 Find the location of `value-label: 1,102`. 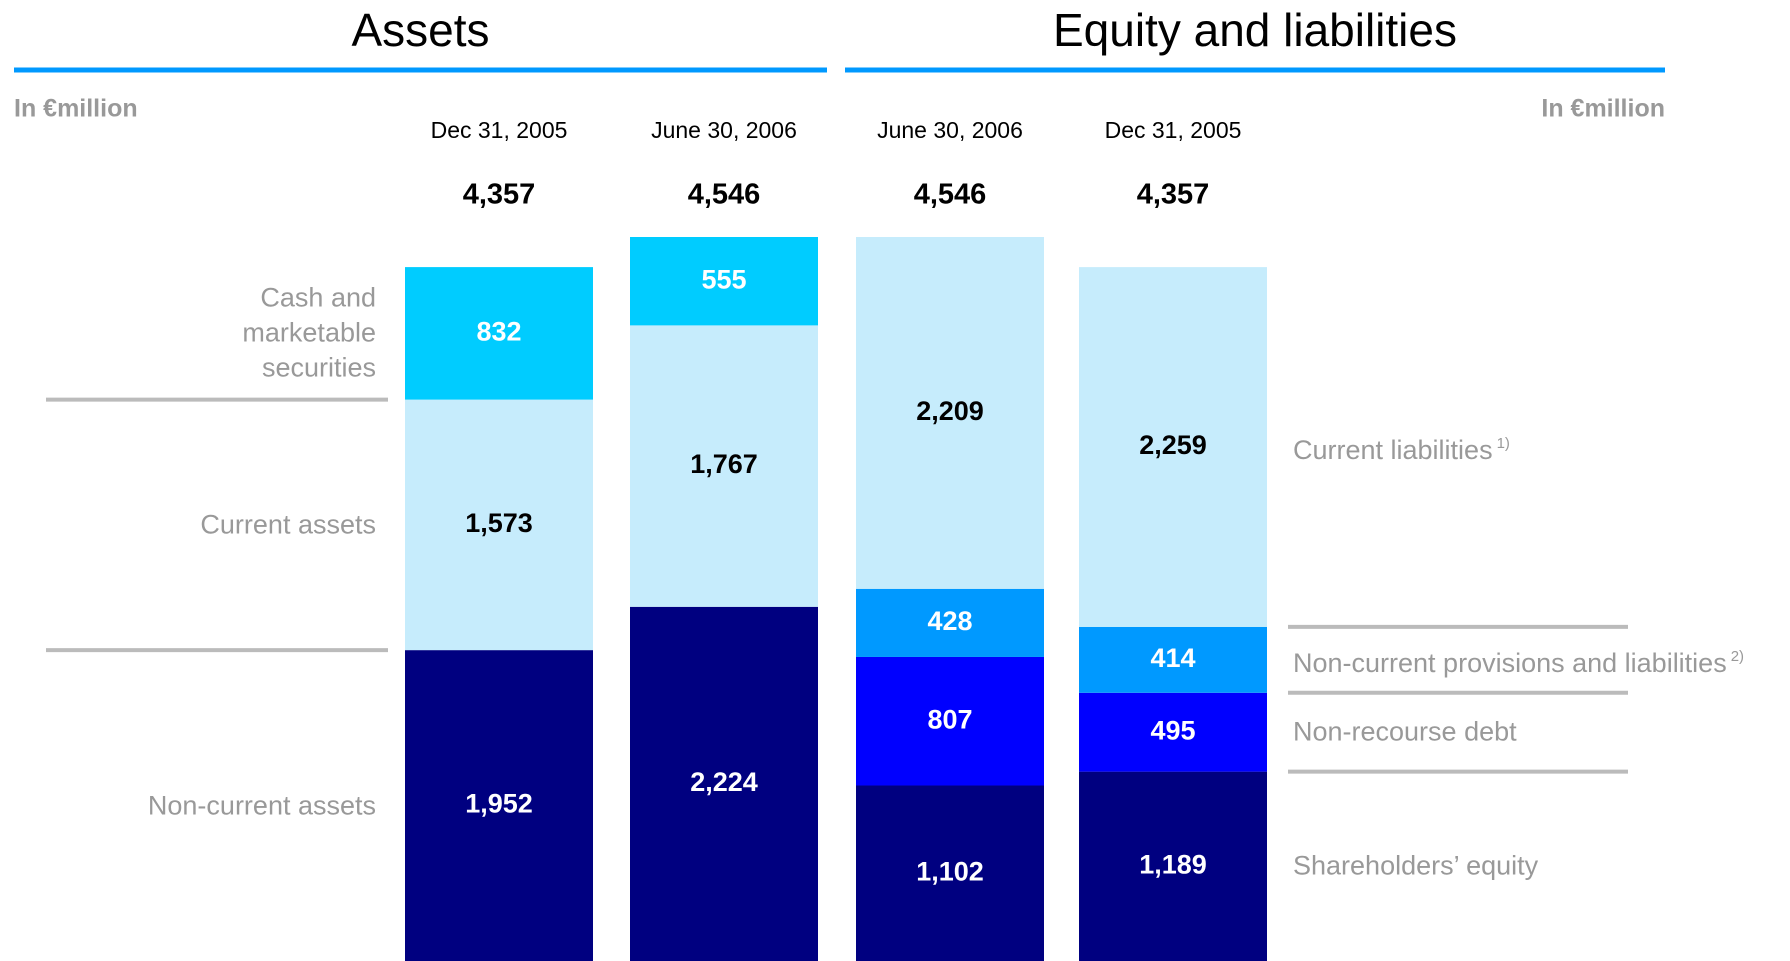

value-label: 1,102 is located at coordinates (950, 871).